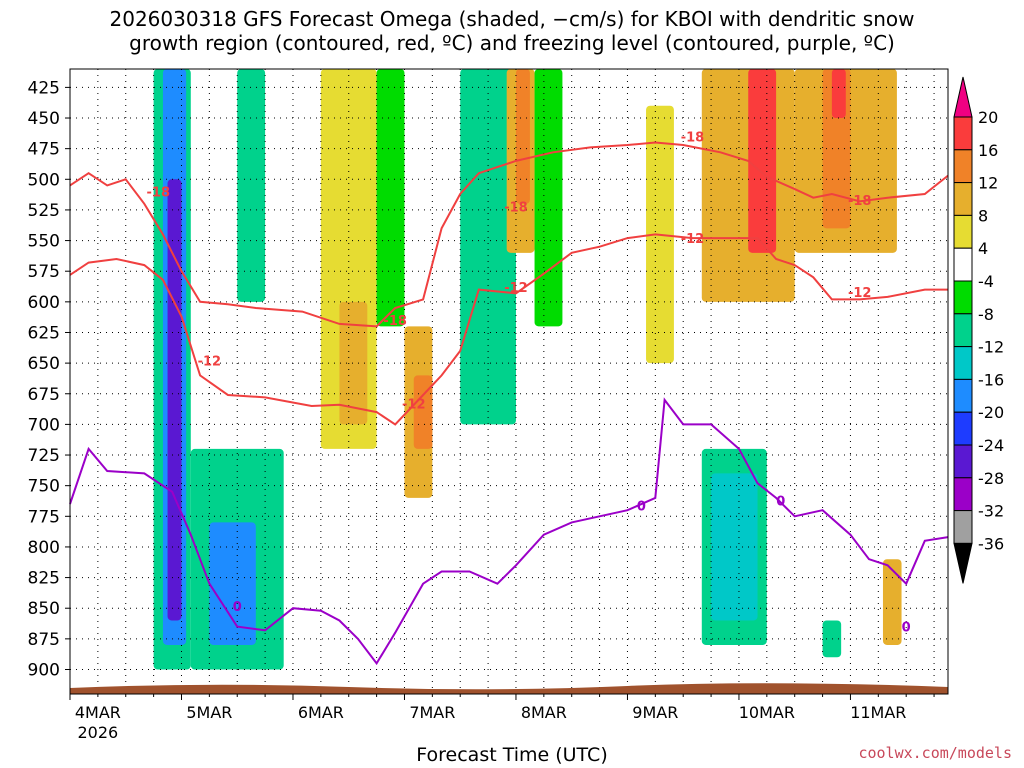 This screenshot has width=1024, height=768. What do you see at coordinates (991, 379) in the screenshot?
I see `colorbar-tick-label: -16` at bounding box center [991, 379].